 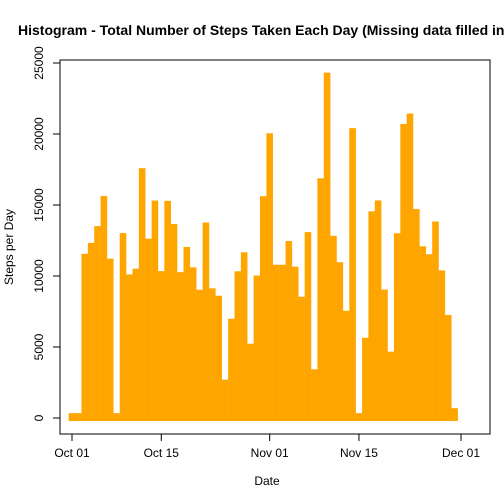 I want to click on y-tick-label: 15000, so click(x=39, y=205).